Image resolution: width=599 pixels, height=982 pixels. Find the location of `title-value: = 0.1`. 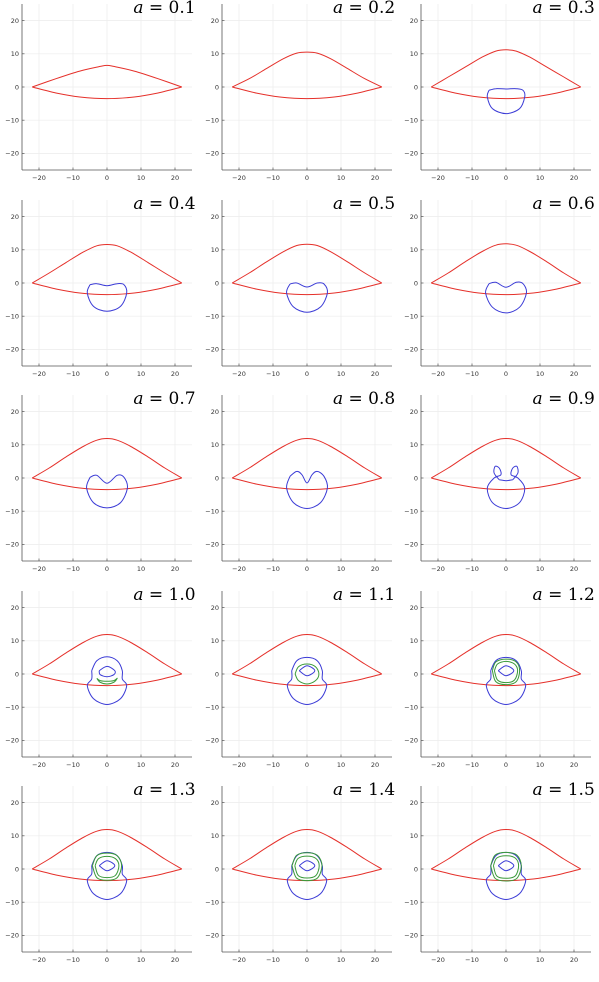

title-value: = 0.1 is located at coordinates (169, 9).